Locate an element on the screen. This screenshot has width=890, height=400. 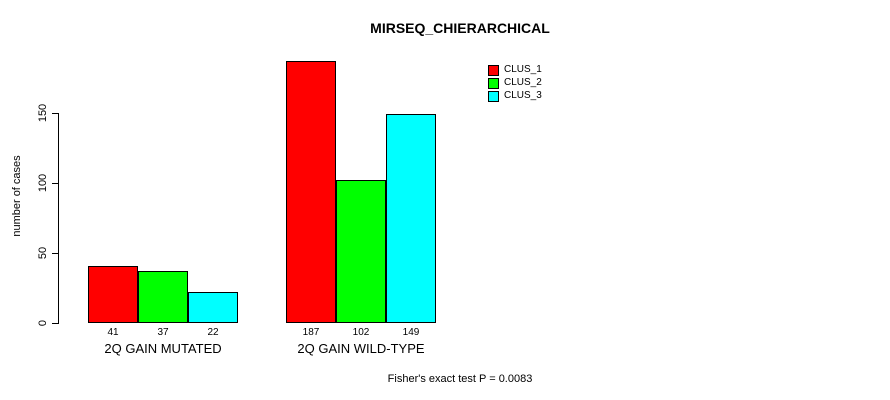
bar-value-label: 187 is located at coordinates (311, 332).